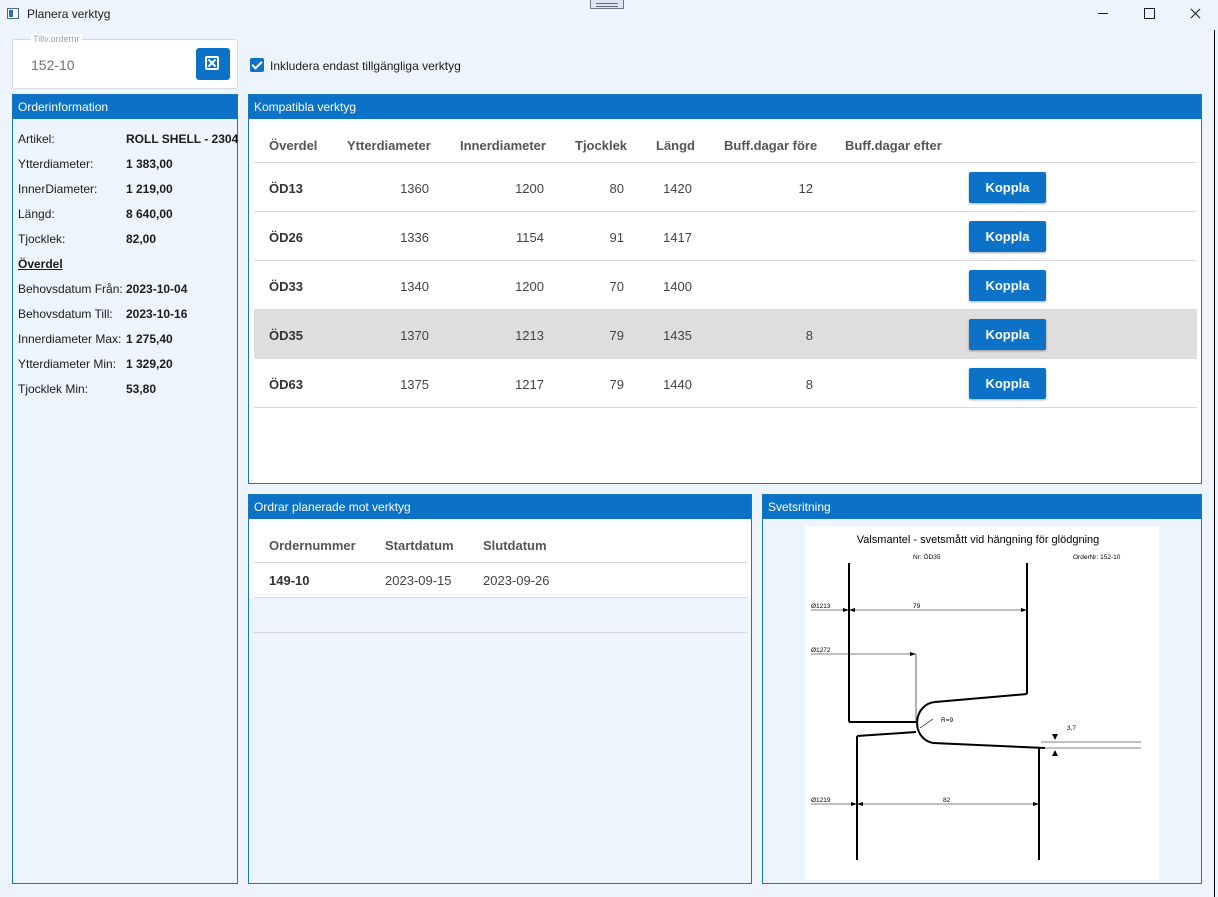  Describe the element at coordinates (149, 189) in the screenshot. I see `info-value: 1 219,00` at that location.